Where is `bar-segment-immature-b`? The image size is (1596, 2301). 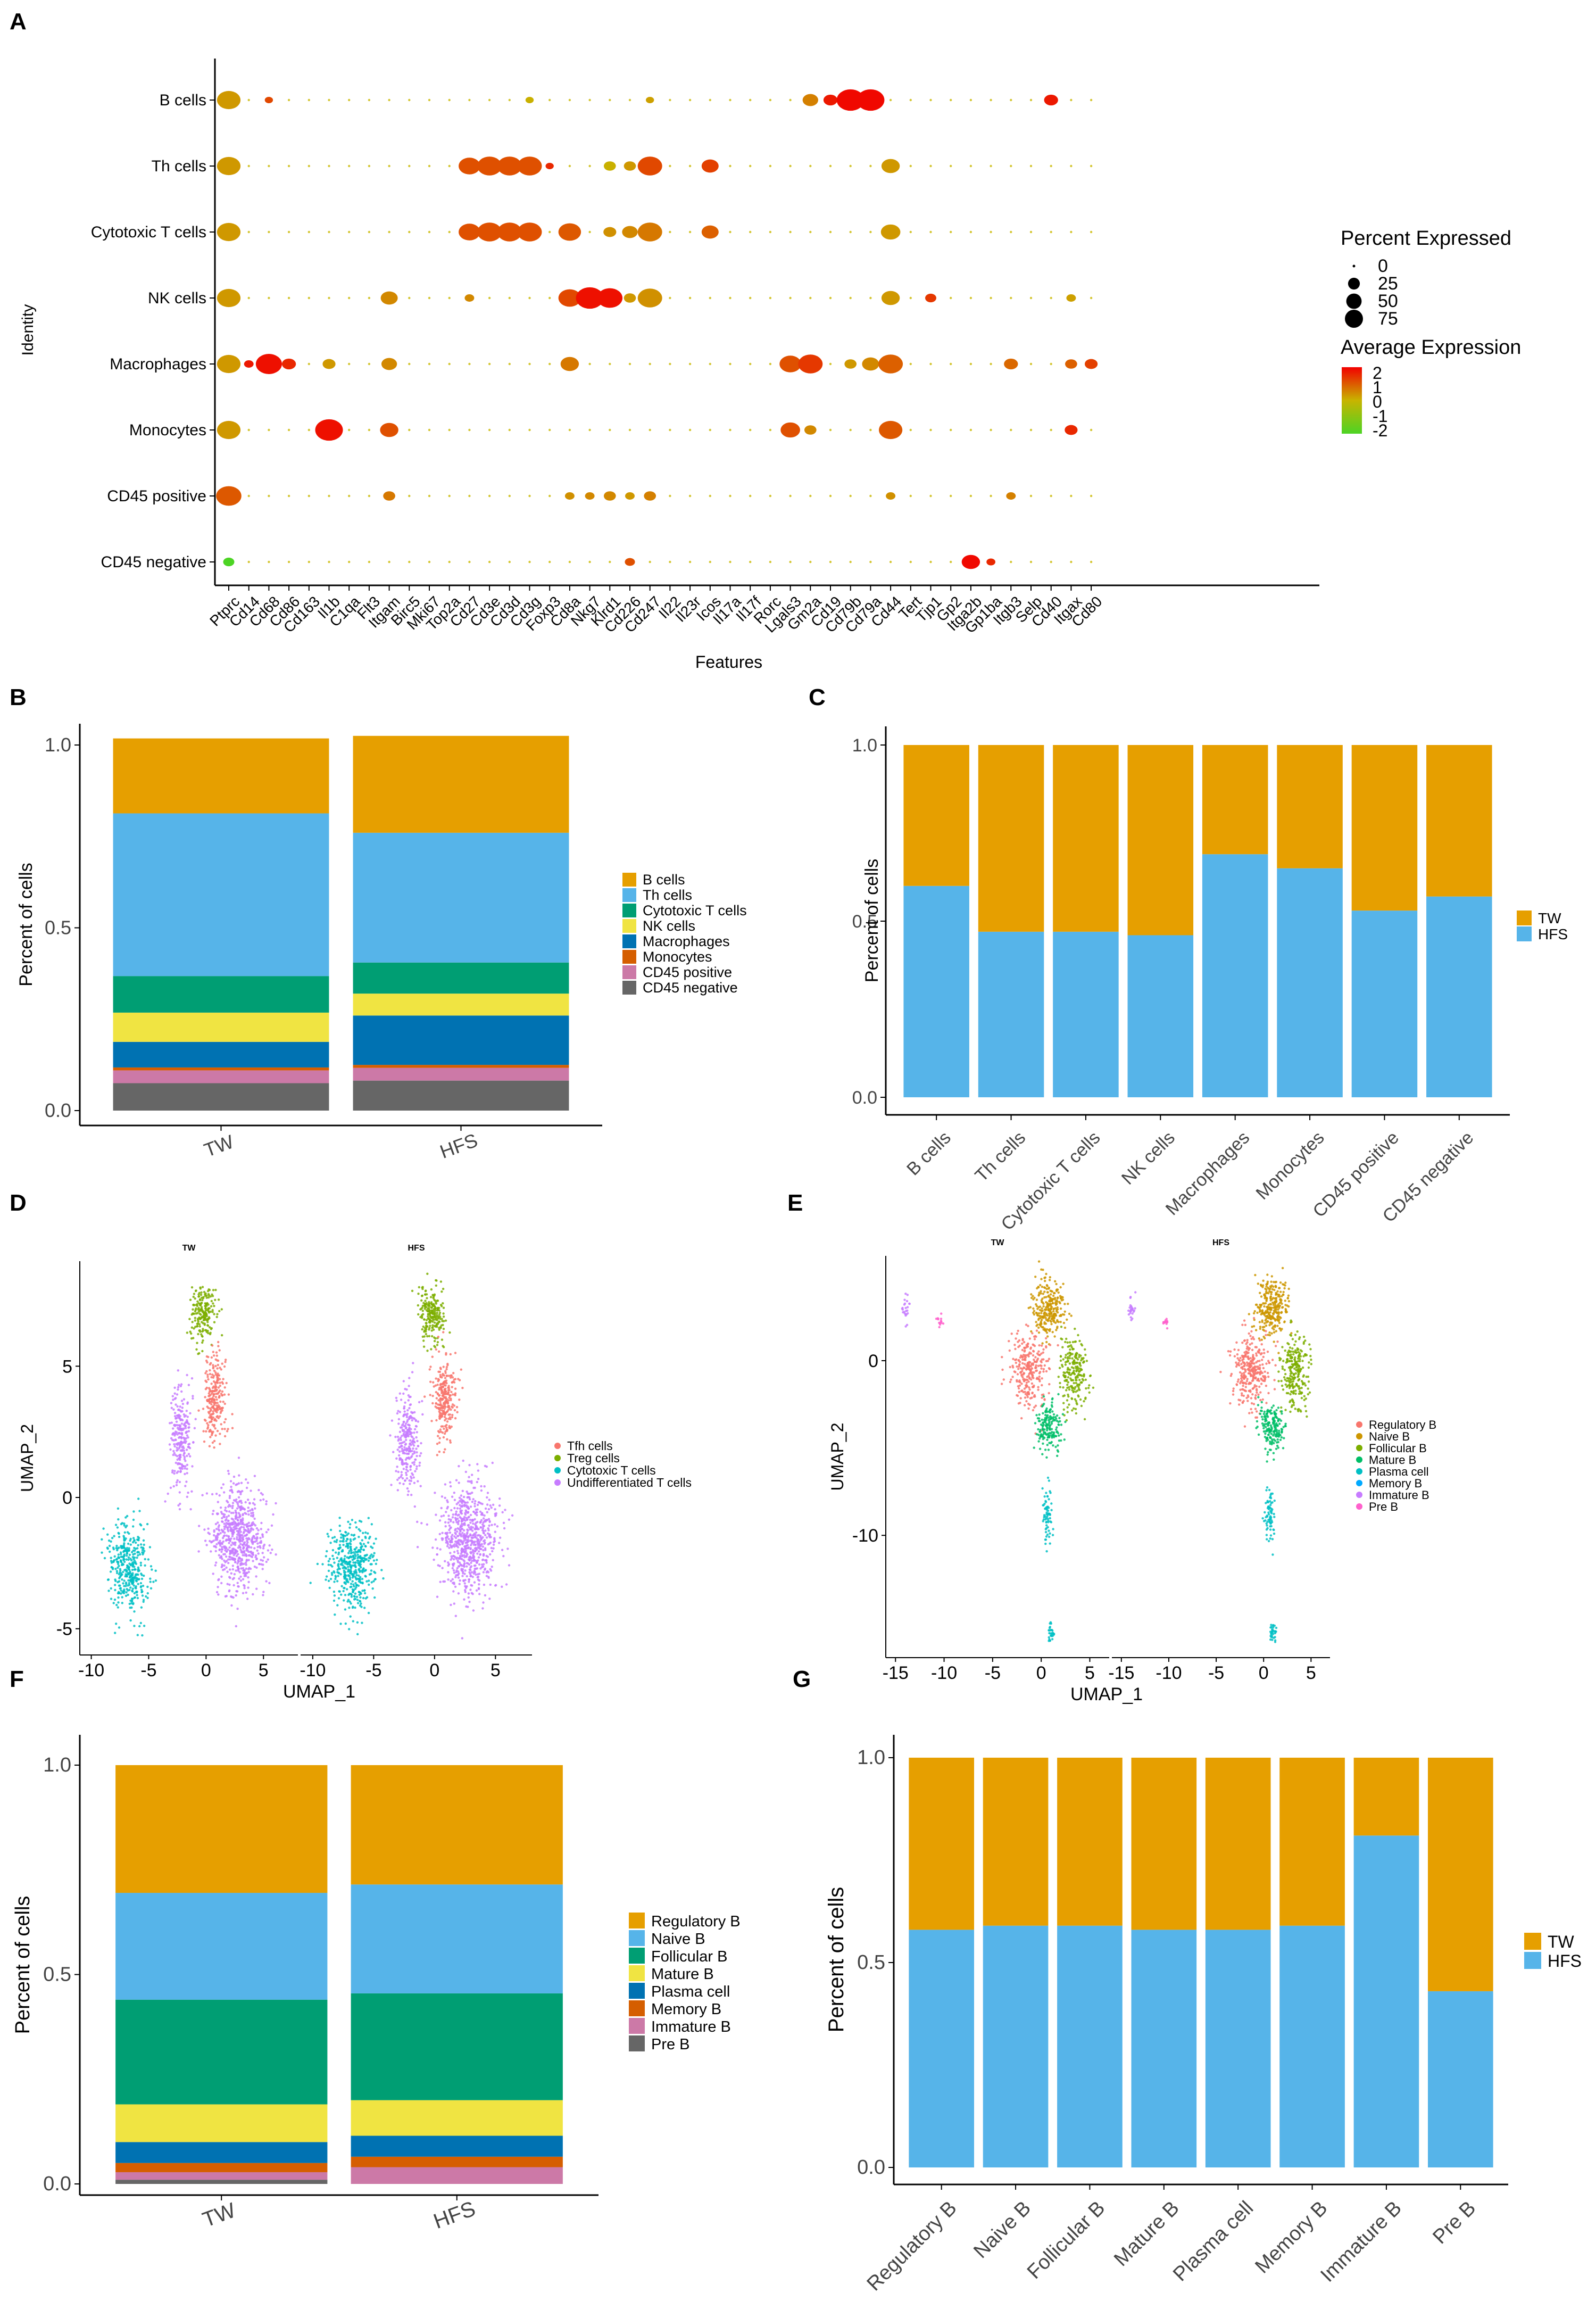
bar-segment-immature-b is located at coordinates (457, 2175).